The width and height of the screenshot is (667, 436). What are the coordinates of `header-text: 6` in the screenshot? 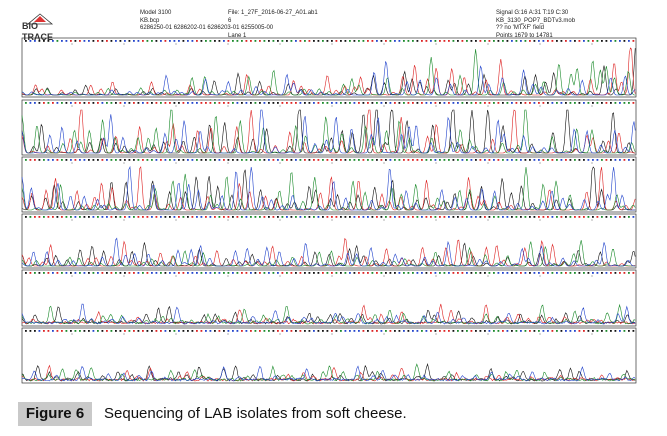 It's located at (230, 20).